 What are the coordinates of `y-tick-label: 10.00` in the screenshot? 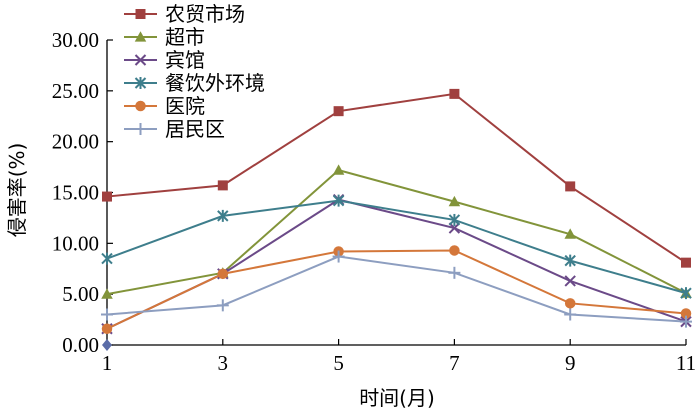 It's located at (75, 243).